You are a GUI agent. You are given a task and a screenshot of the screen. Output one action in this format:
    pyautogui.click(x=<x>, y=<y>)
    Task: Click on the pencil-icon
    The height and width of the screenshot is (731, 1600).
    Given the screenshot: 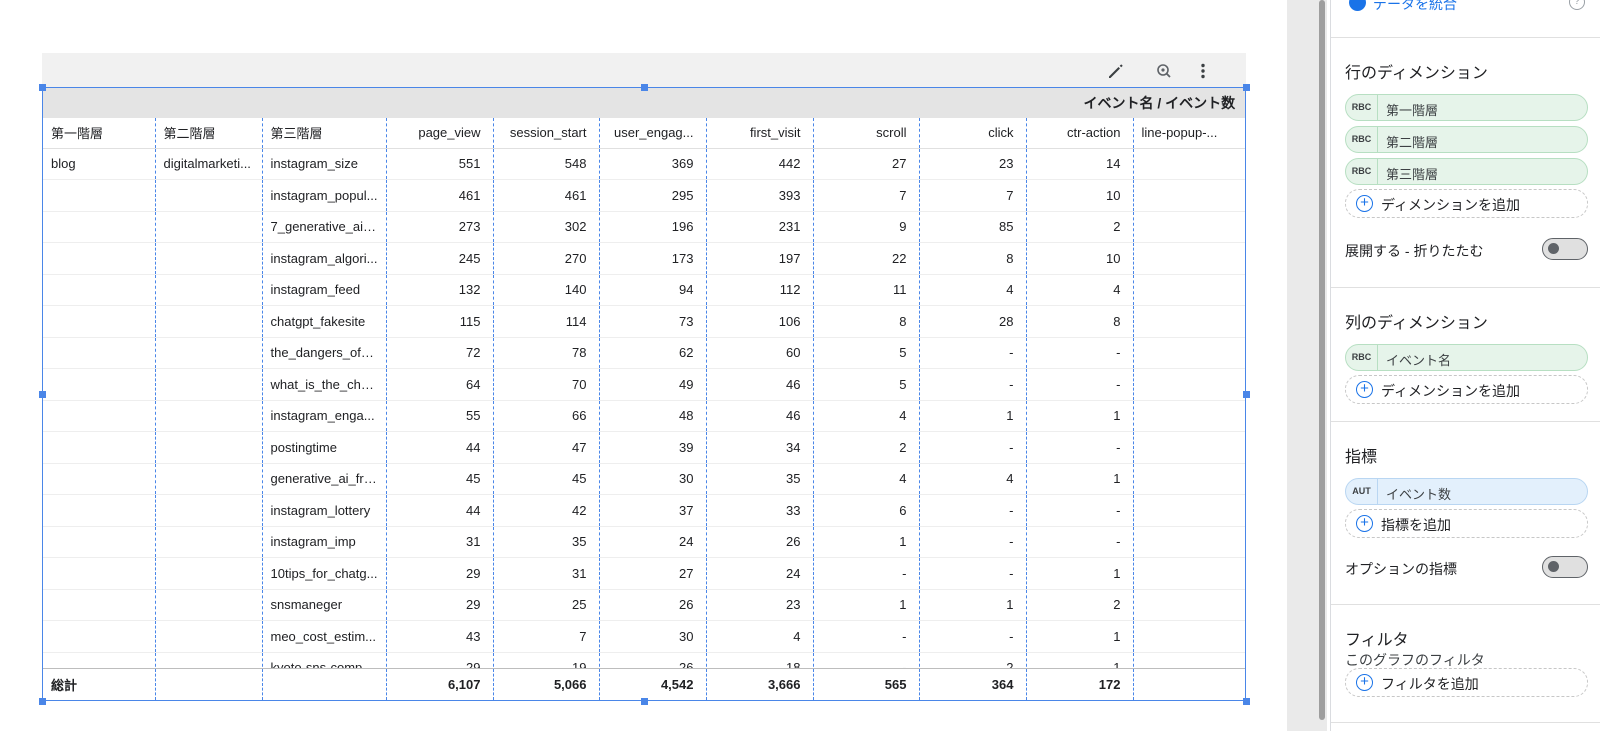 What is the action you would take?
    pyautogui.click(x=1116, y=71)
    